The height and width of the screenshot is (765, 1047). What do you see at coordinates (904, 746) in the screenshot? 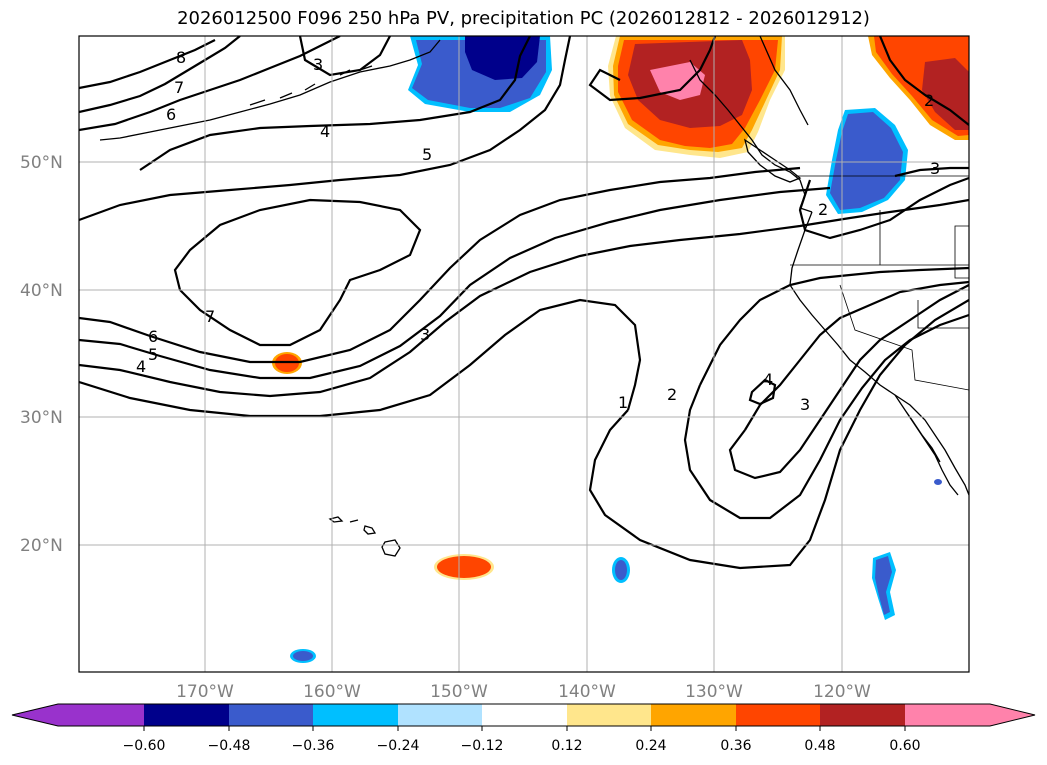
I see `colorbar-tick-label: 0.60` at bounding box center [904, 746].